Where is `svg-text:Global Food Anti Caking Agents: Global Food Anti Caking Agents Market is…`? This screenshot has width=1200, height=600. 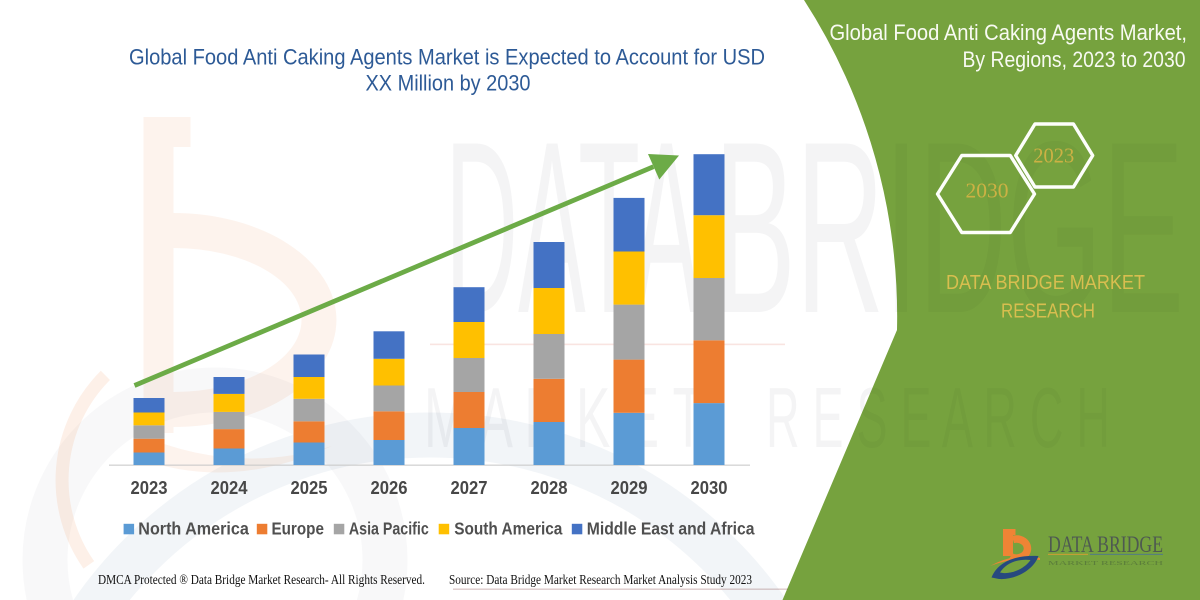
svg-text:Global Food Anti Caking Agents: Global Food Anti Caking Agents Market is… is located at coordinates (447, 57).